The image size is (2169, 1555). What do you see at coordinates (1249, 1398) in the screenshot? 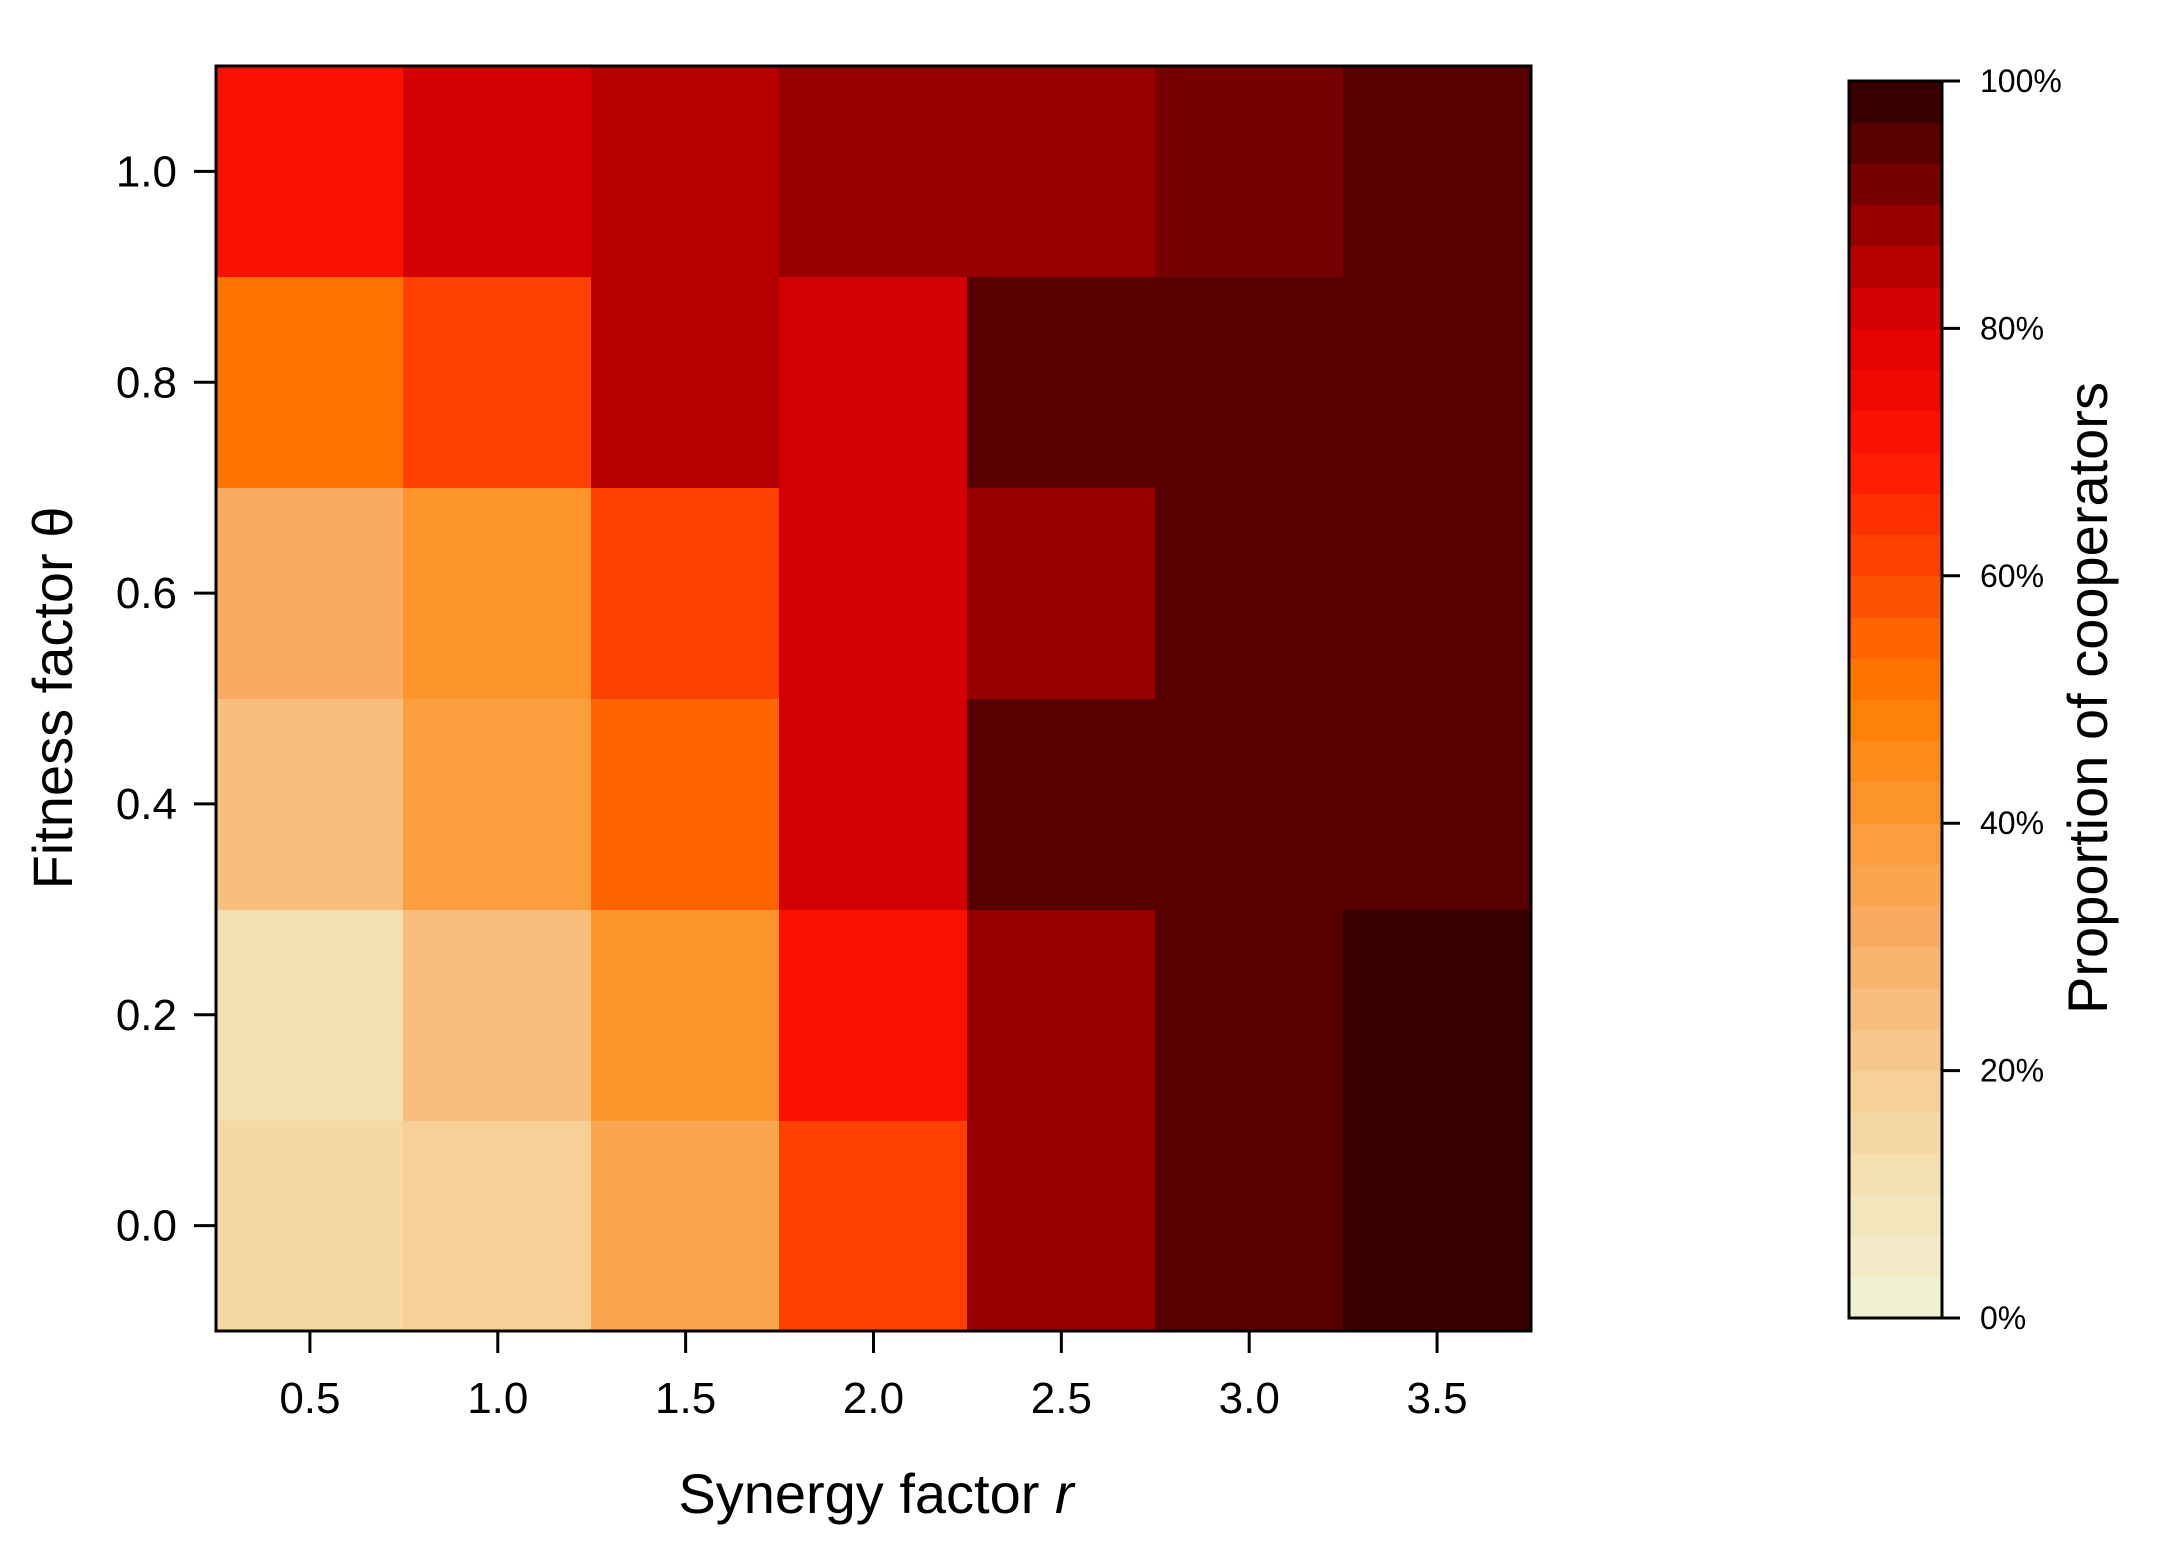
I see `x-tick-label: 3.0` at bounding box center [1249, 1398].